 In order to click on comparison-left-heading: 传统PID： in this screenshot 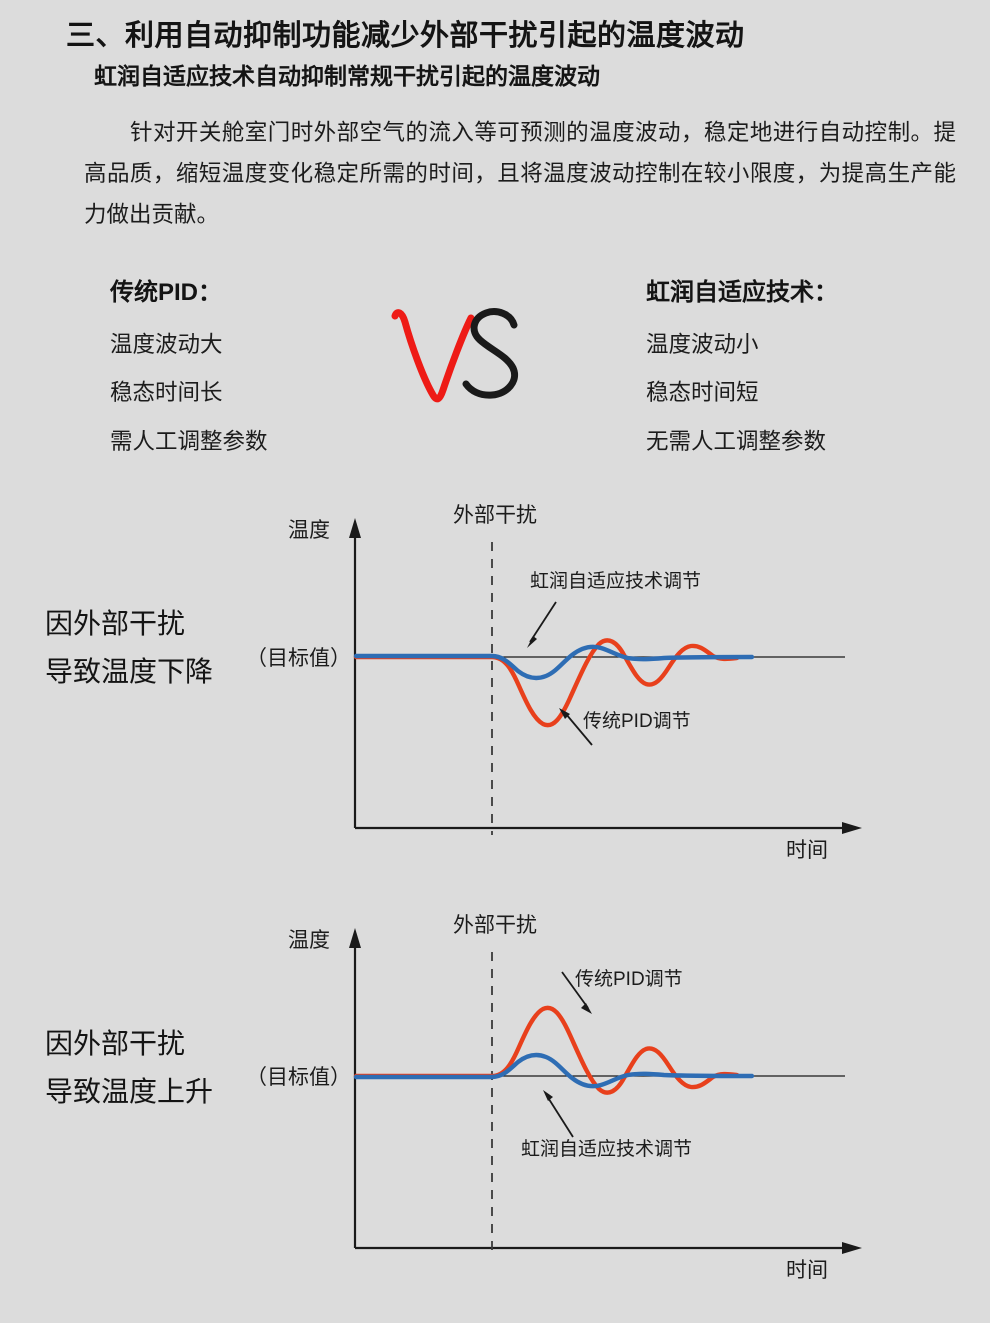, I will do `click(166, 292)`.